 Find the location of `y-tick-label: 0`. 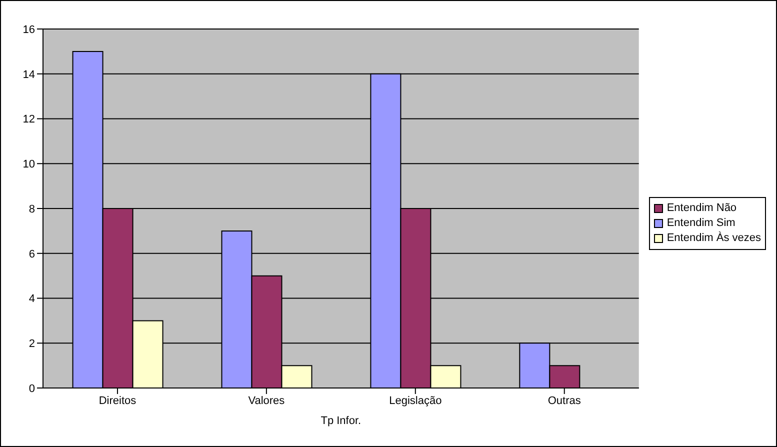

y-tick-label: 0 is located at coordinates (31, 388).